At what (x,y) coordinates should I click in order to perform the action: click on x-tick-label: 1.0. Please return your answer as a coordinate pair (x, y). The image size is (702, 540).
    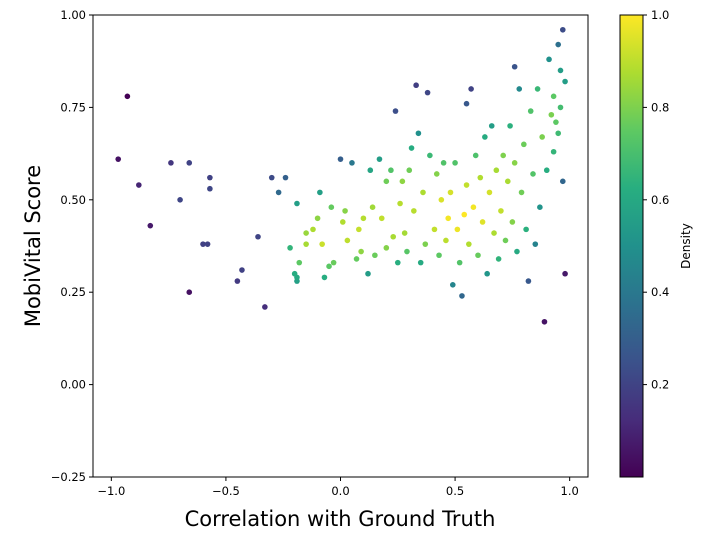
    Looking at the image, I should click on (570, 491).